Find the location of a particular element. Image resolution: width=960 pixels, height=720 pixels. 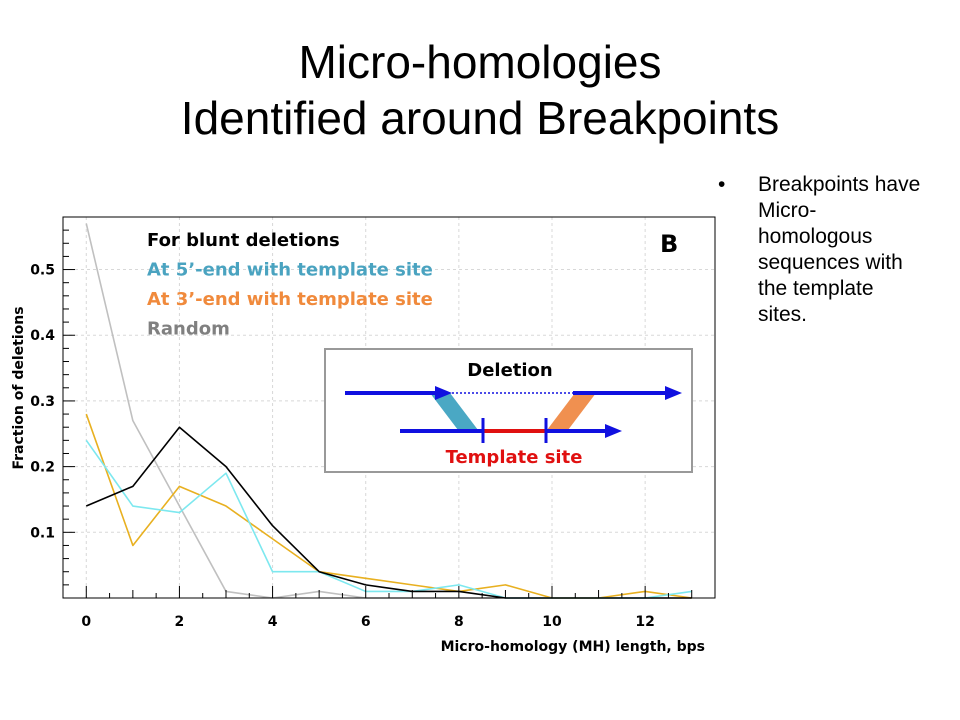

x-tick-label: 2 is located at coordinates (180, 622).